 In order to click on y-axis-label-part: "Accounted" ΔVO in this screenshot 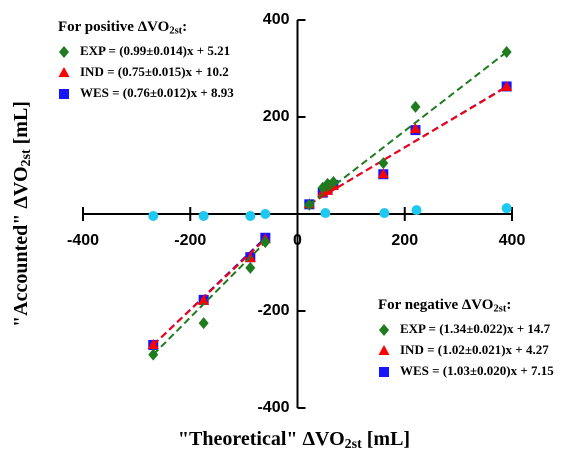, I will do `click(21, 247)`.